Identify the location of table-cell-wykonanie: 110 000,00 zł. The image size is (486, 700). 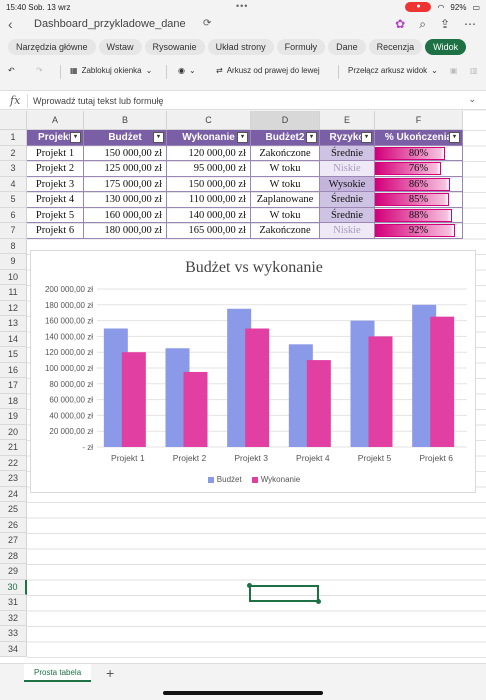
(209, 200).